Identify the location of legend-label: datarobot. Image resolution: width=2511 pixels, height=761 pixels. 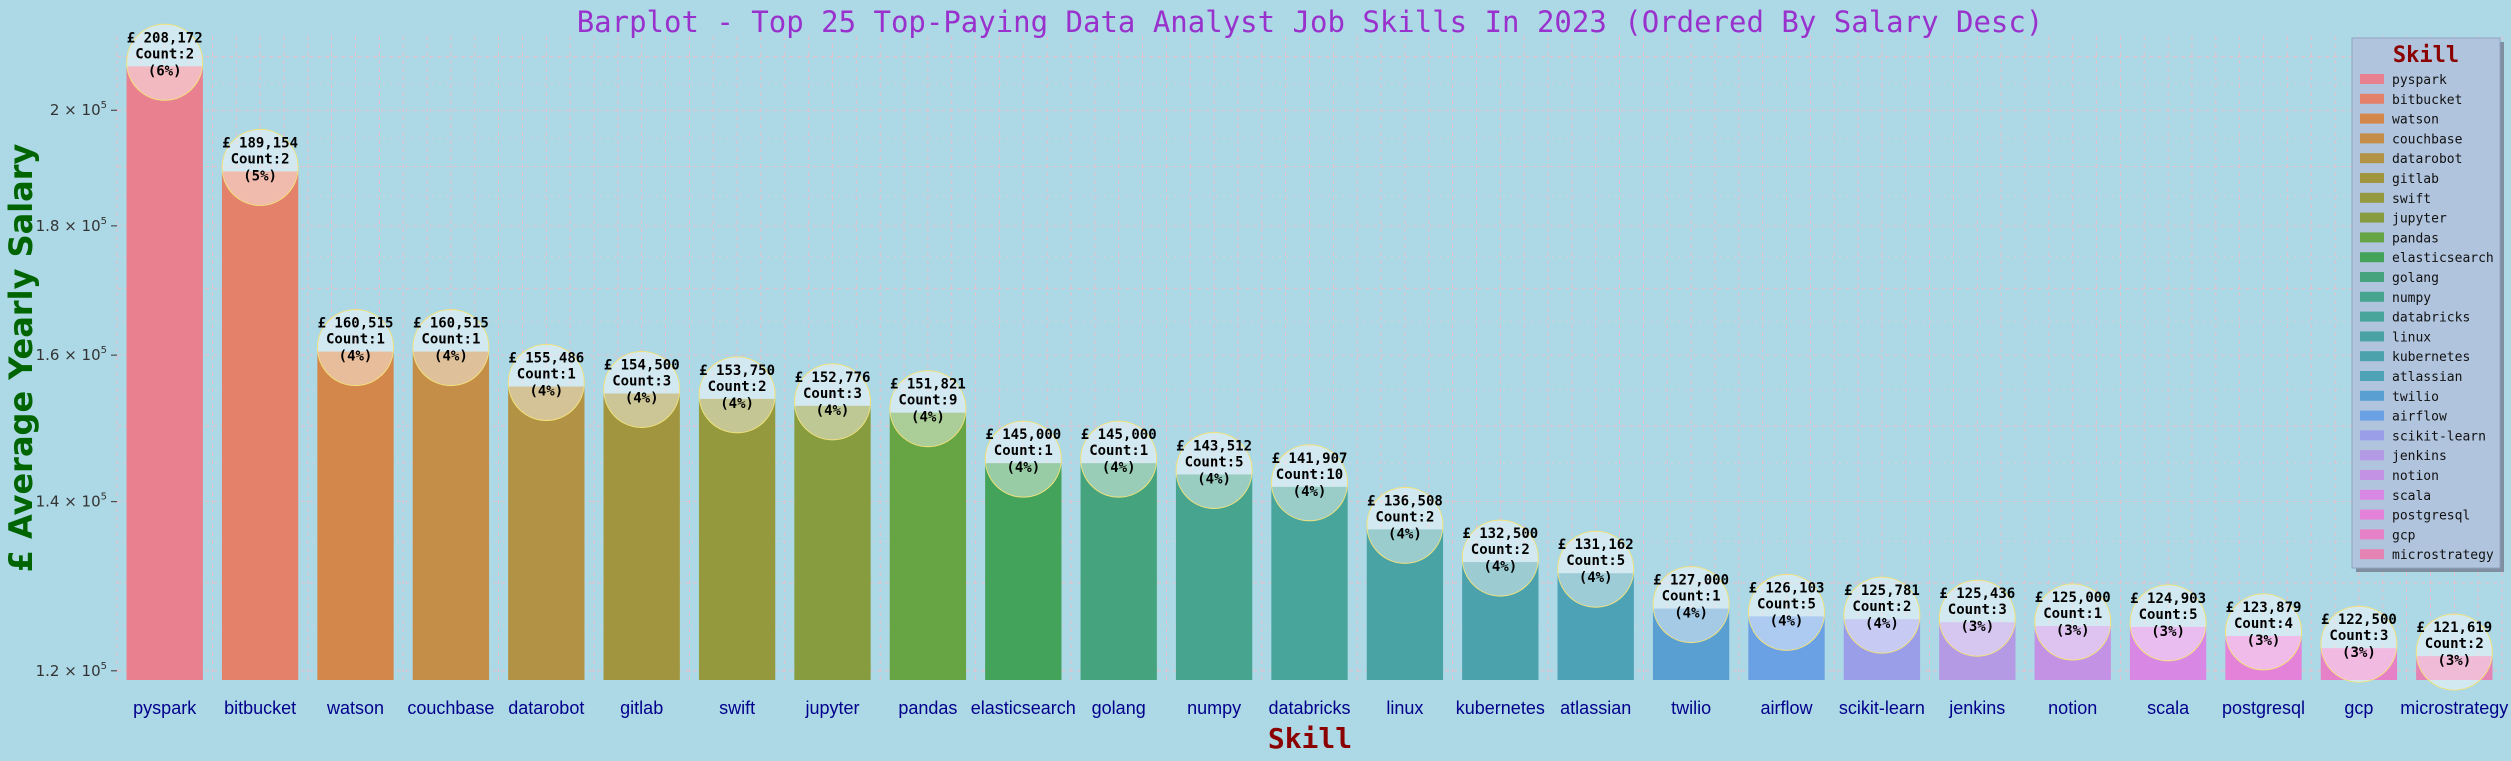
(2427, 159).